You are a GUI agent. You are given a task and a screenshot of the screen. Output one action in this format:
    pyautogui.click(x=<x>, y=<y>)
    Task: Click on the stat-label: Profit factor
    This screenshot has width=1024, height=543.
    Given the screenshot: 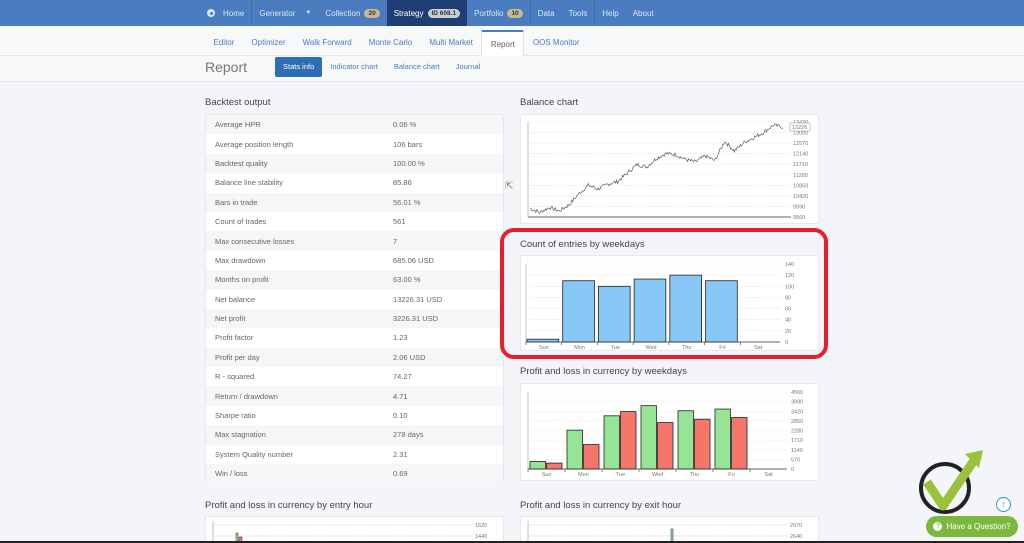 What is the action you would take?
    pyautogui.click(x=234, y=338)
    